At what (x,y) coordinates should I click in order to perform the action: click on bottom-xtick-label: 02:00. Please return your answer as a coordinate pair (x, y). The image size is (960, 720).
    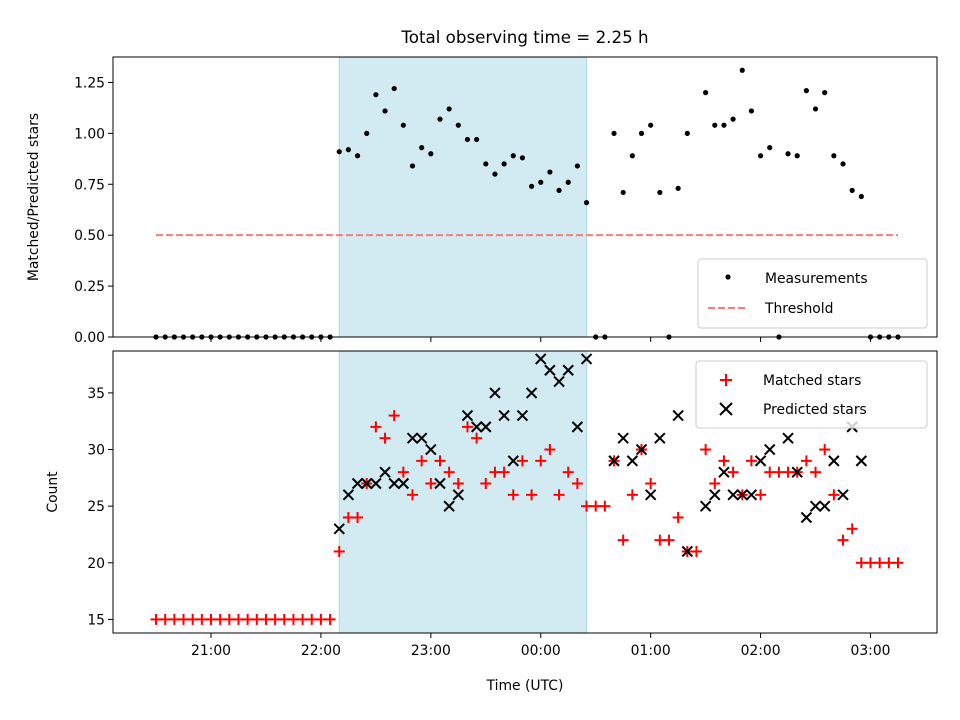
    Looking at the image, I should click on (761, 651).